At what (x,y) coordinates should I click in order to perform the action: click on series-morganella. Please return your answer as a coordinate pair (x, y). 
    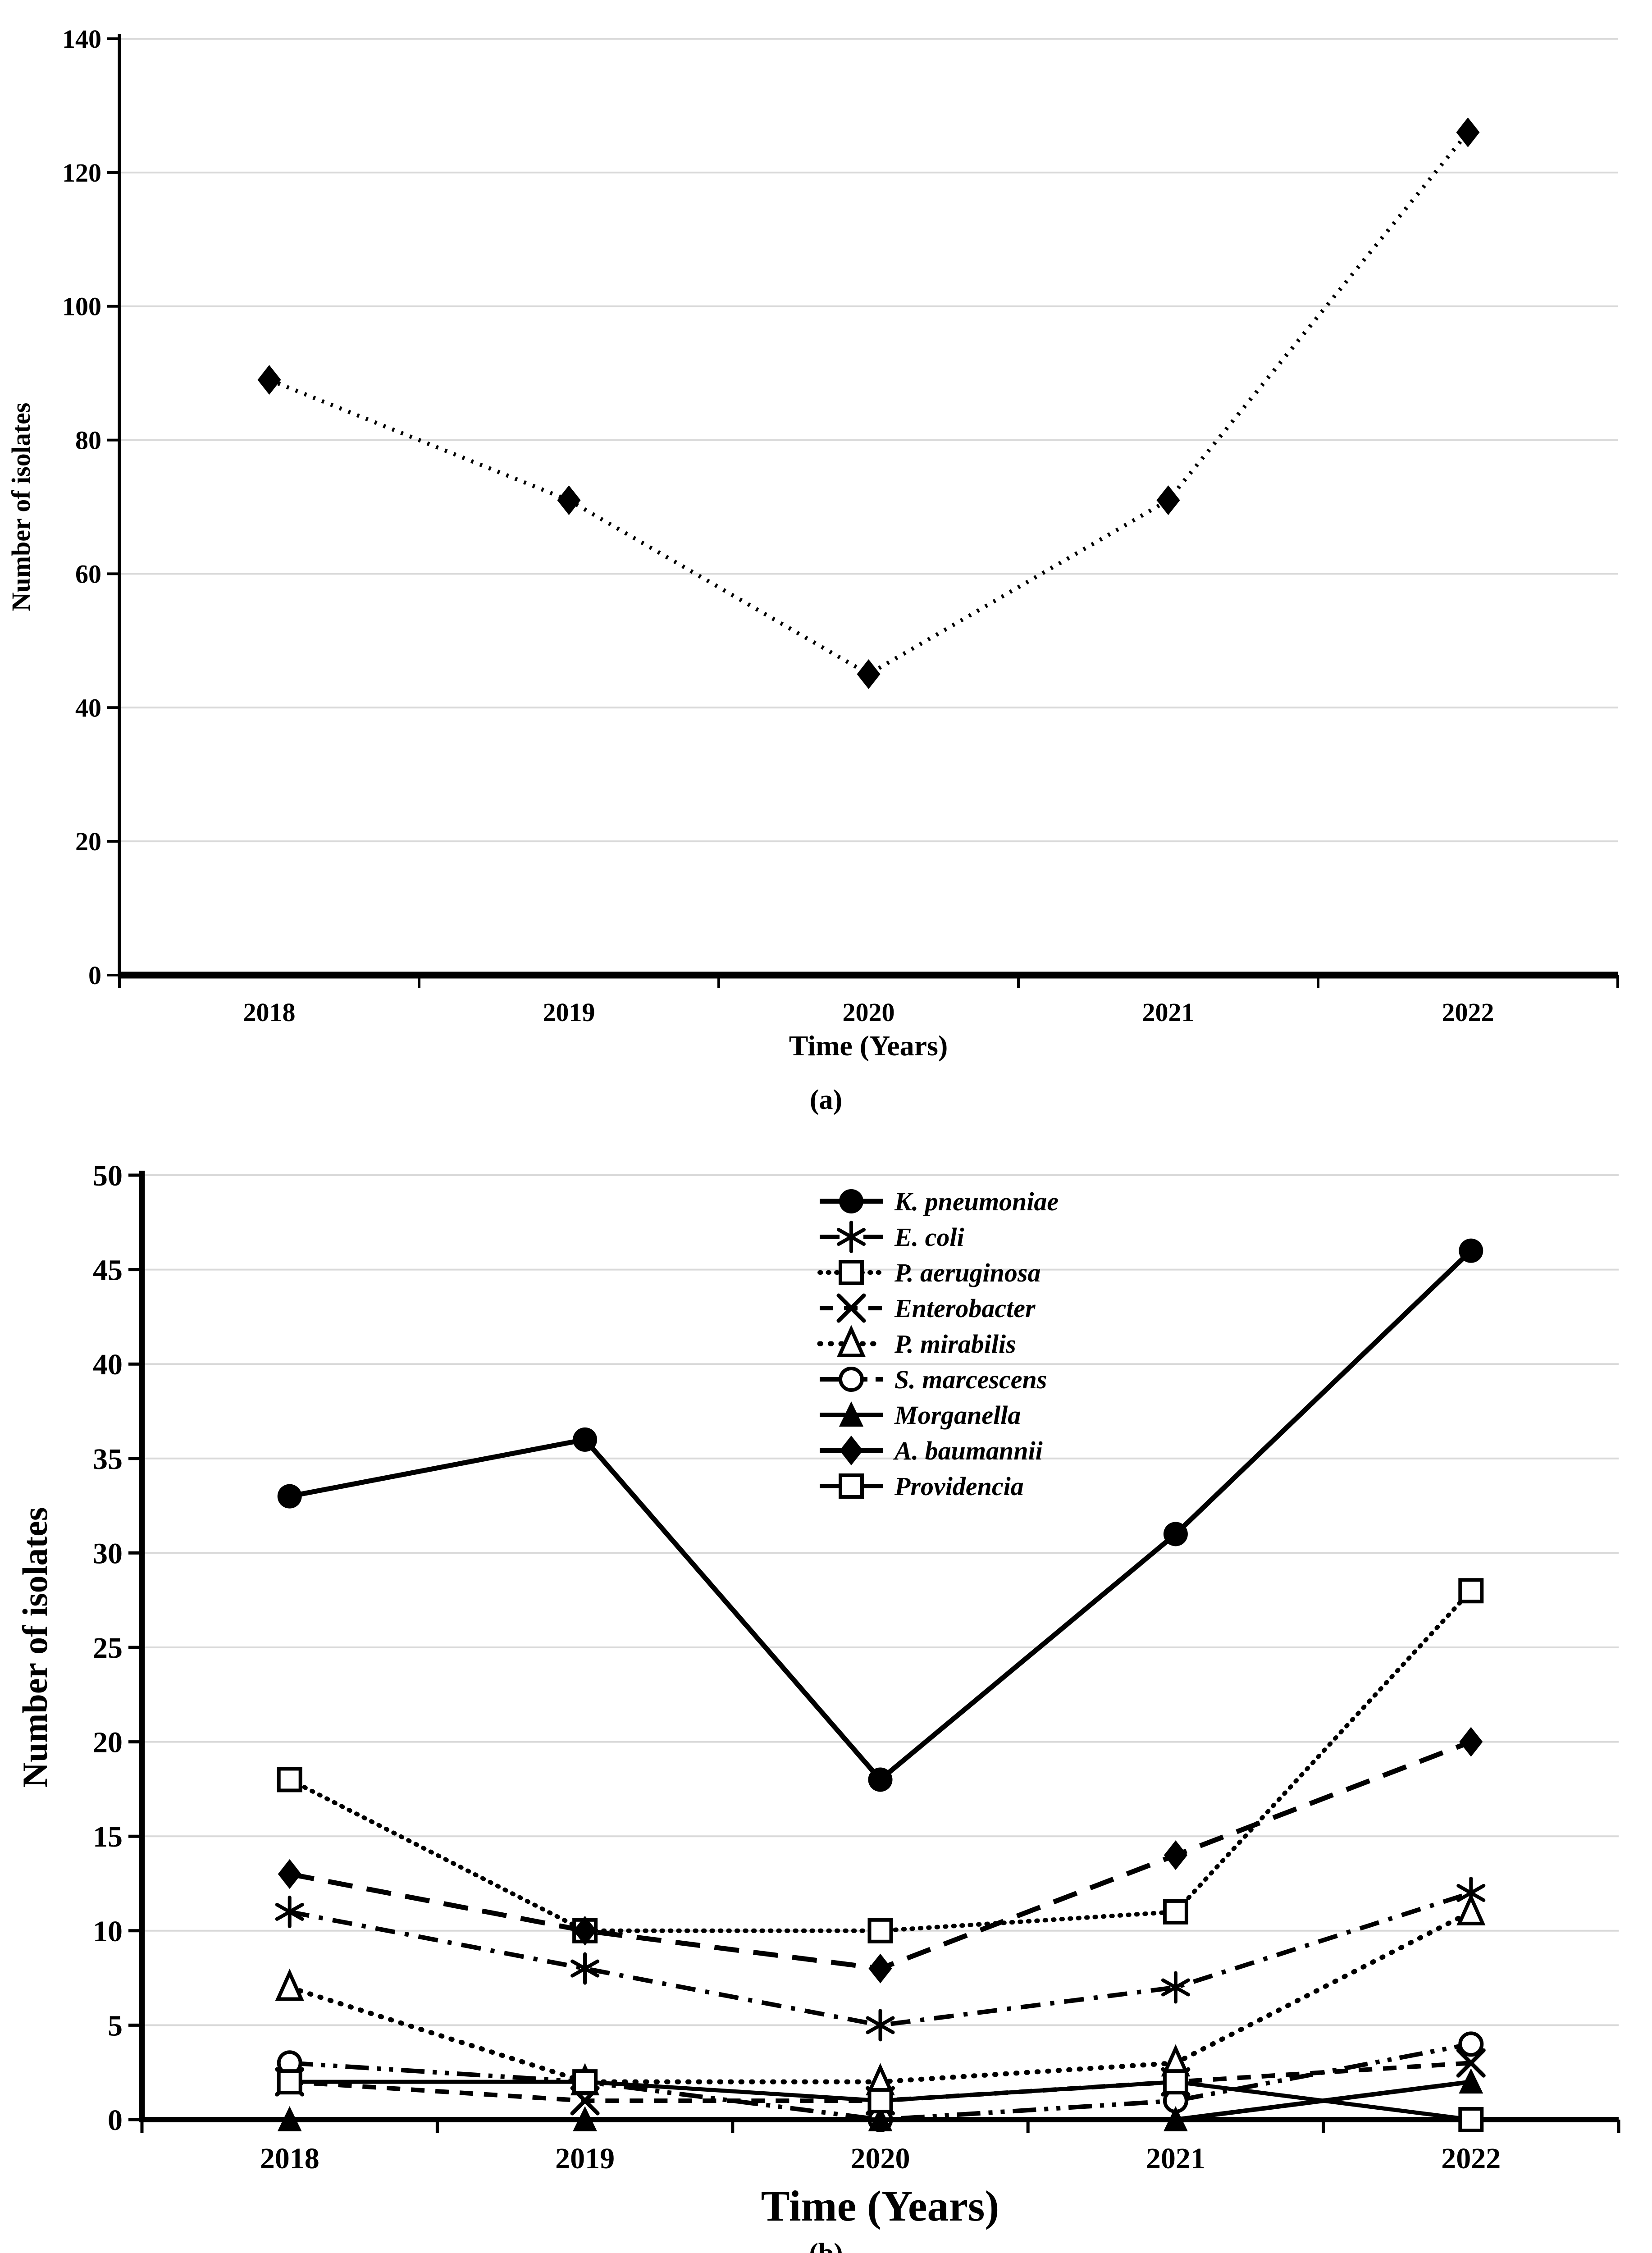
    Looking at the image, I should click on (880, 2099).